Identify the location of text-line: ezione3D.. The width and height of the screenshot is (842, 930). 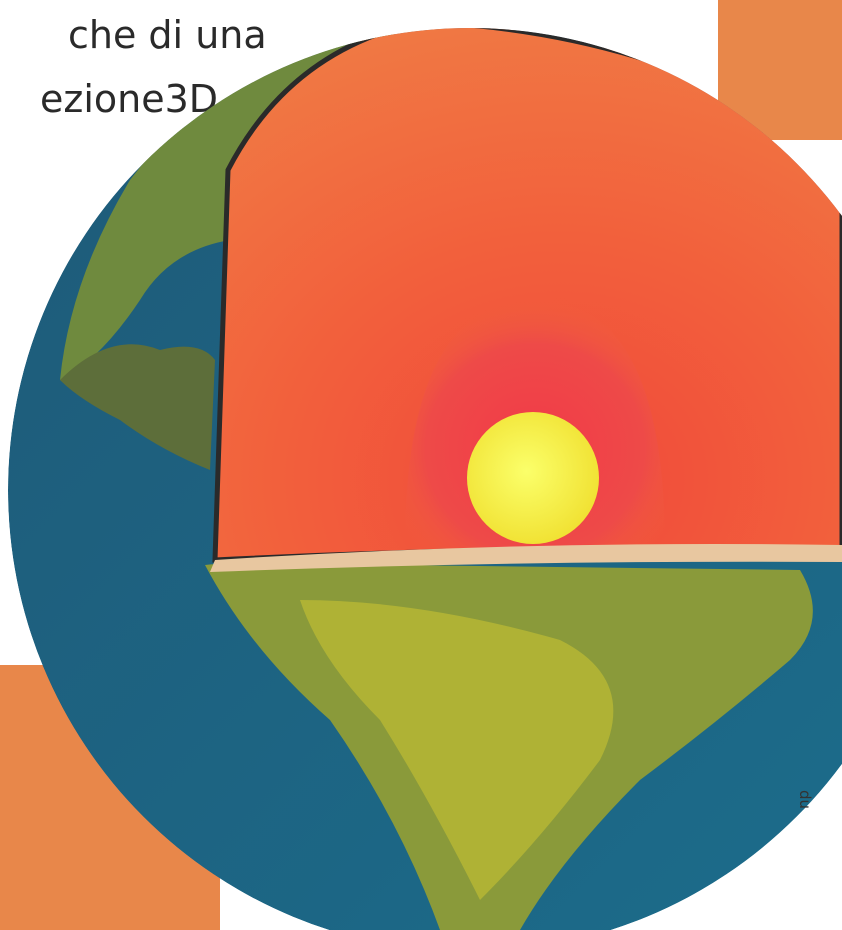
(135, 99).